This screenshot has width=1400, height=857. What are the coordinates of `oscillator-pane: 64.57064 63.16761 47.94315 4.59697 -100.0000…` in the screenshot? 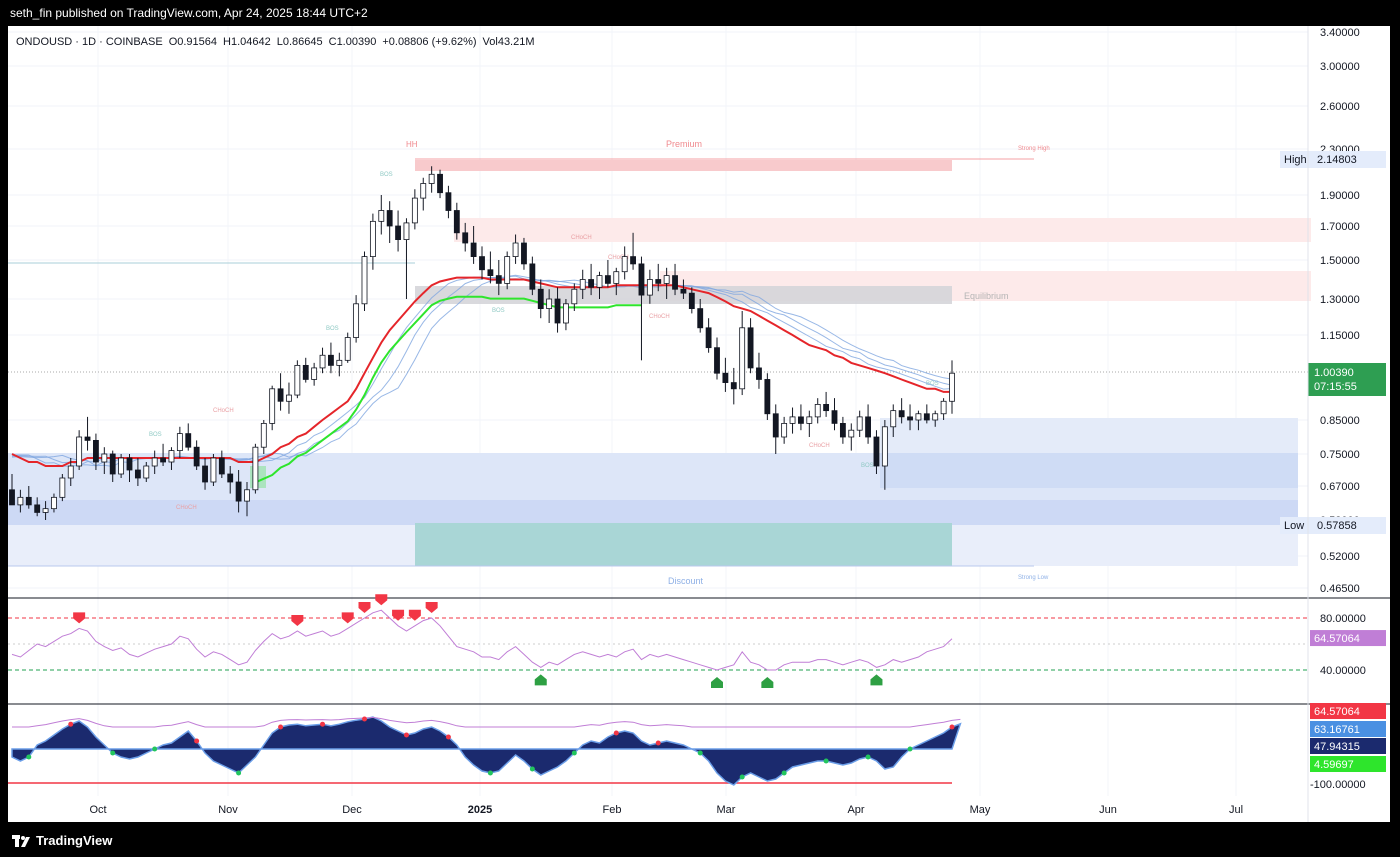 It's located at (697, 747).